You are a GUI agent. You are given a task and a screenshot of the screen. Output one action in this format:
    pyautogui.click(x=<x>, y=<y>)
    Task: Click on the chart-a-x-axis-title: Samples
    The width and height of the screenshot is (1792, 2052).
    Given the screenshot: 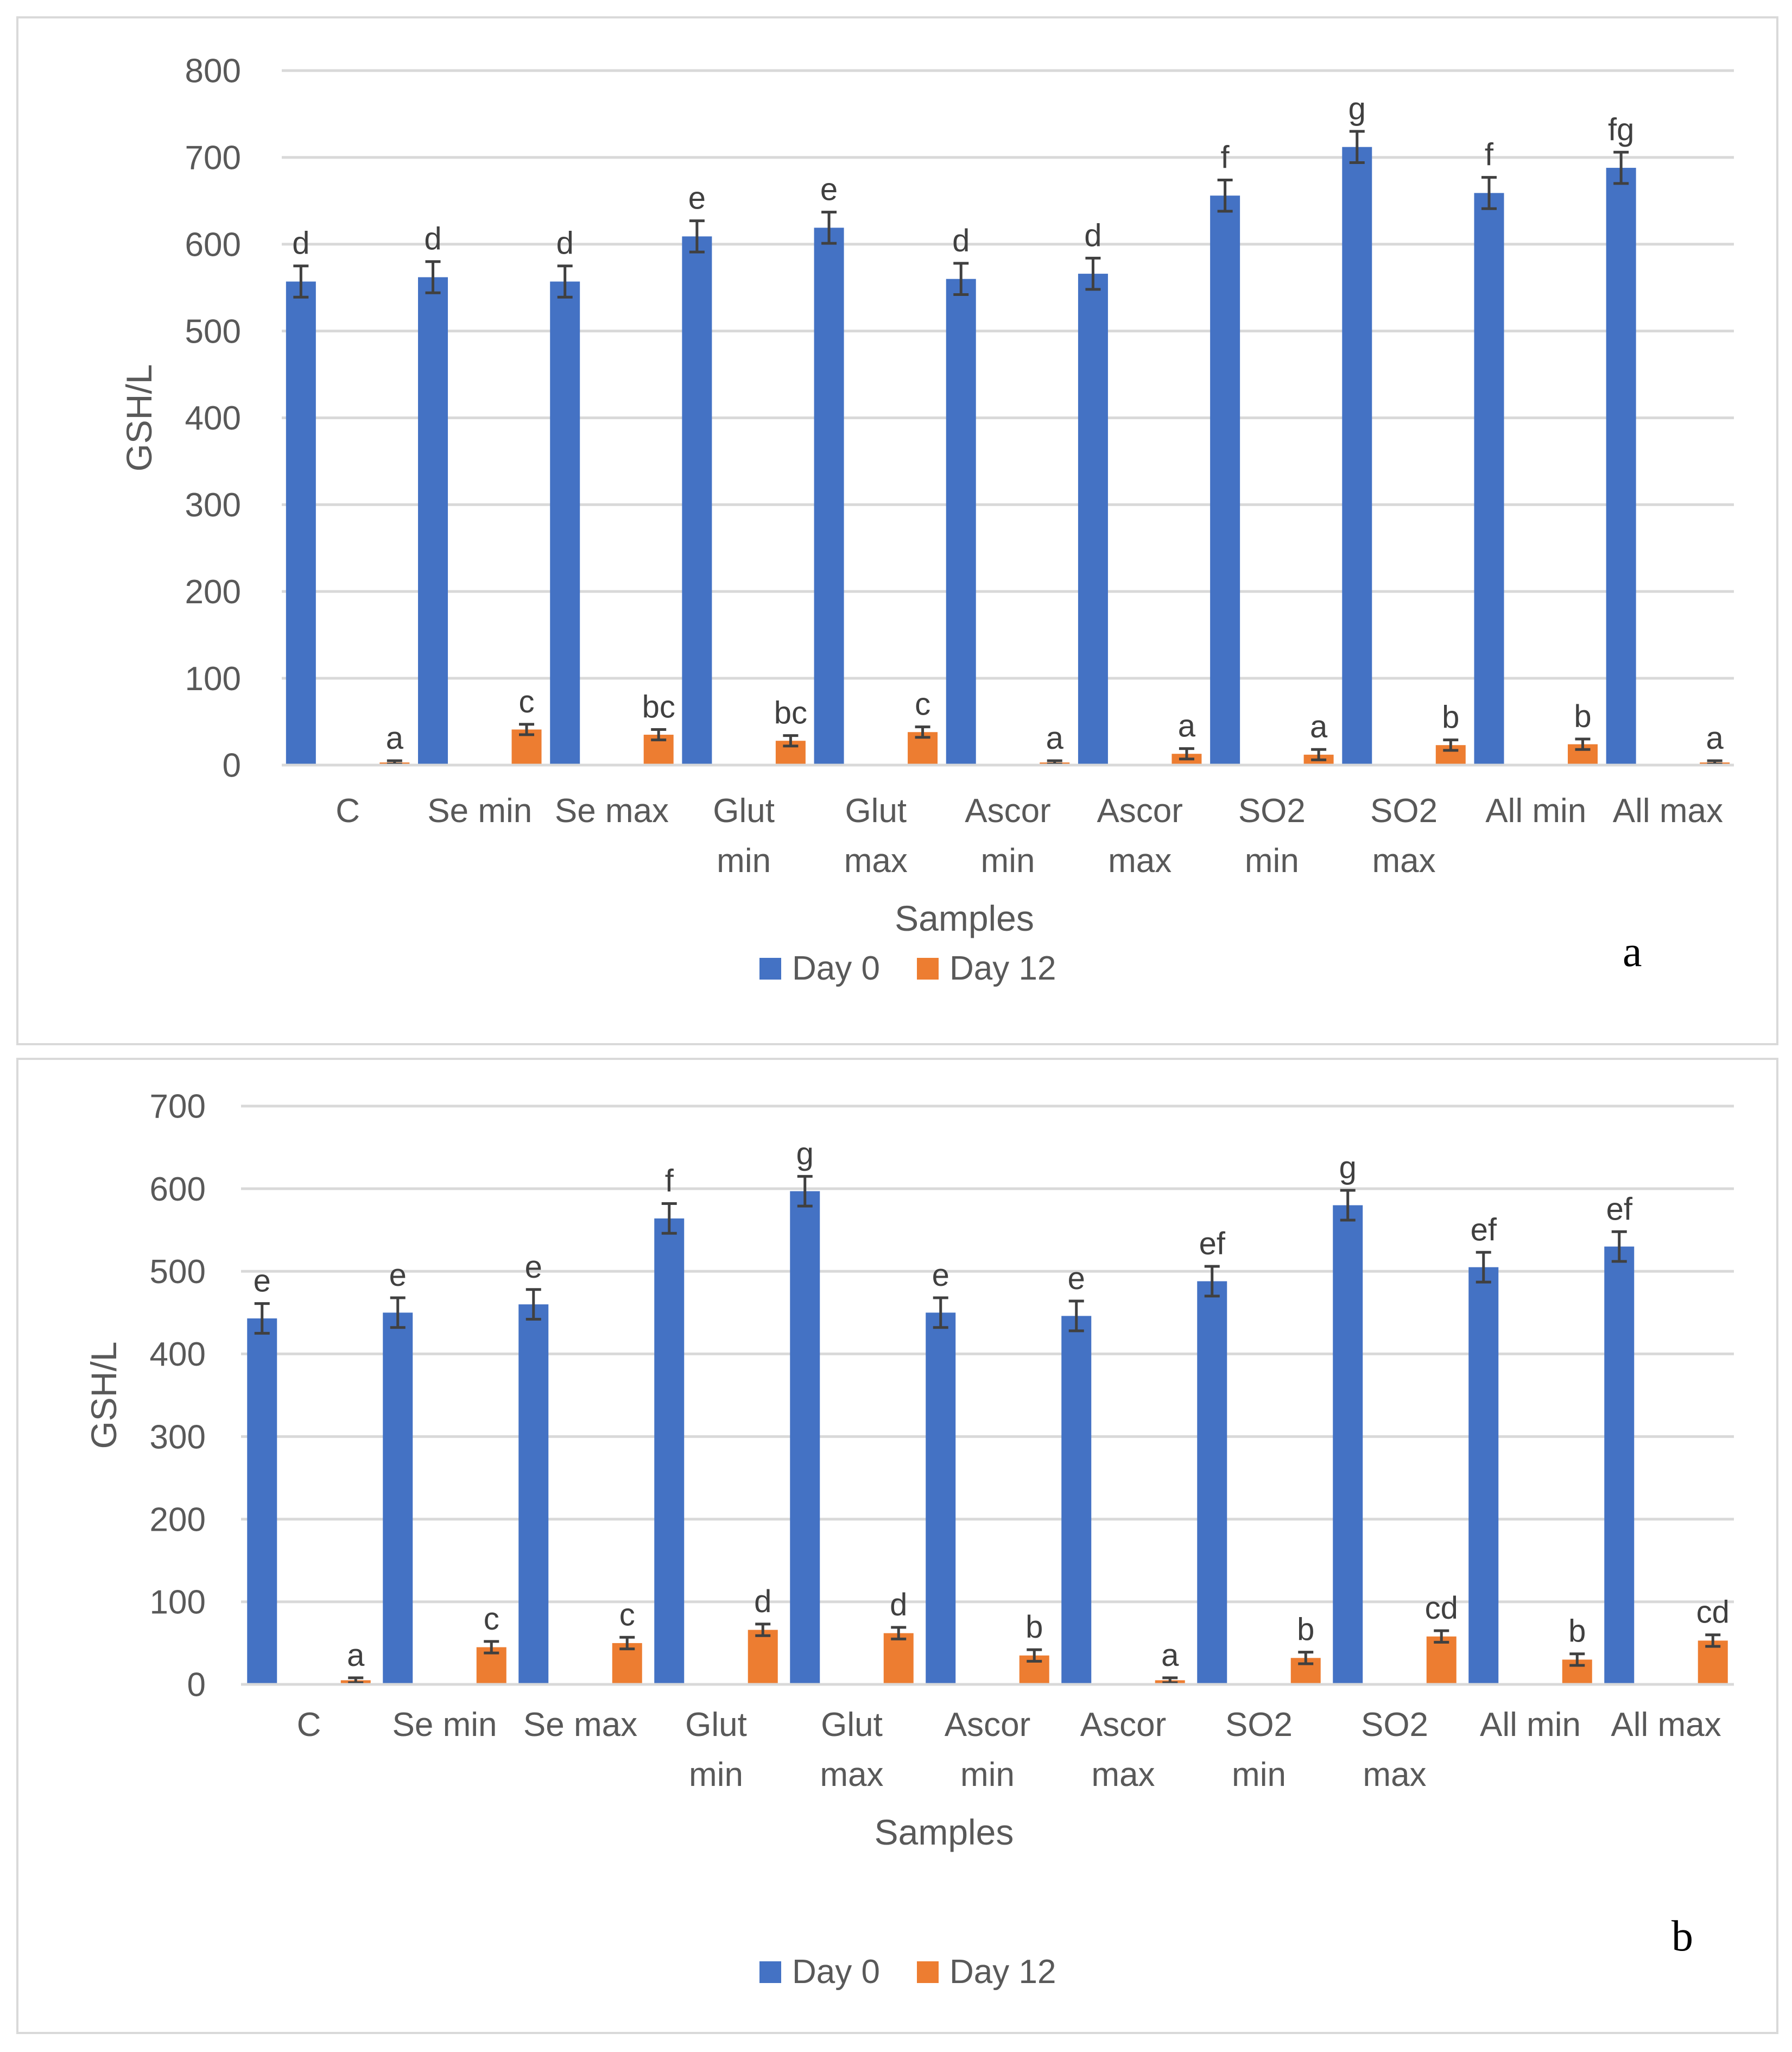 What is the action you would take?
    pyautogui.click(x=964, y=918)
    